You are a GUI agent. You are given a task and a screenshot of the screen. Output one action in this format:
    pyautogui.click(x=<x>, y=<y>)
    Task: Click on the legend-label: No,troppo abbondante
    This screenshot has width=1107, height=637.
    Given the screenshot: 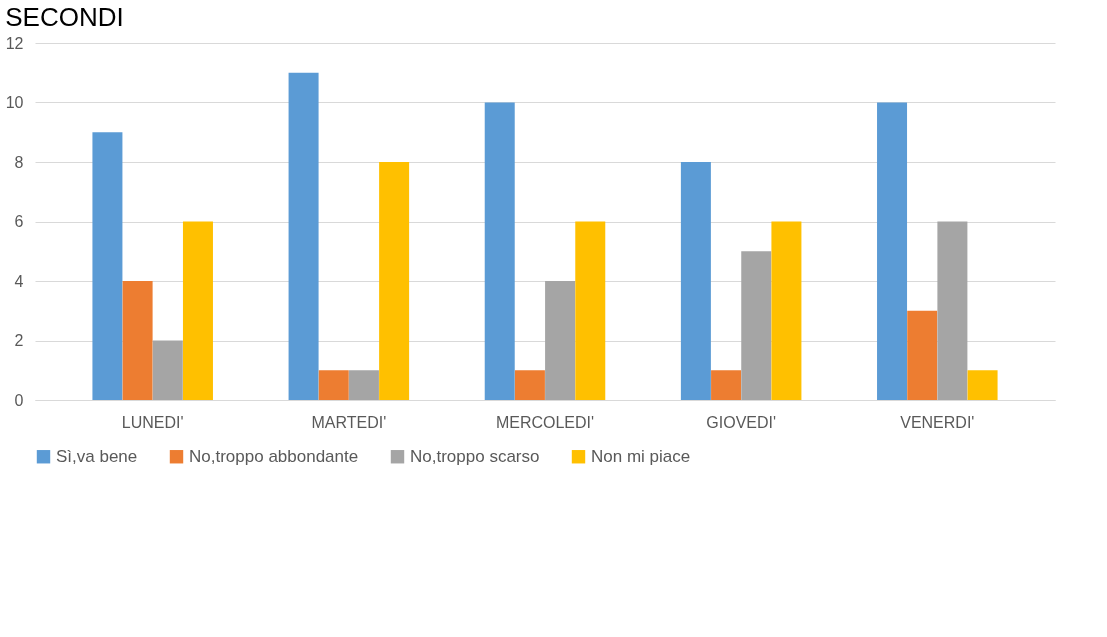 What is the action you would take?
    pyautogui.click(x=274, y=456)
    